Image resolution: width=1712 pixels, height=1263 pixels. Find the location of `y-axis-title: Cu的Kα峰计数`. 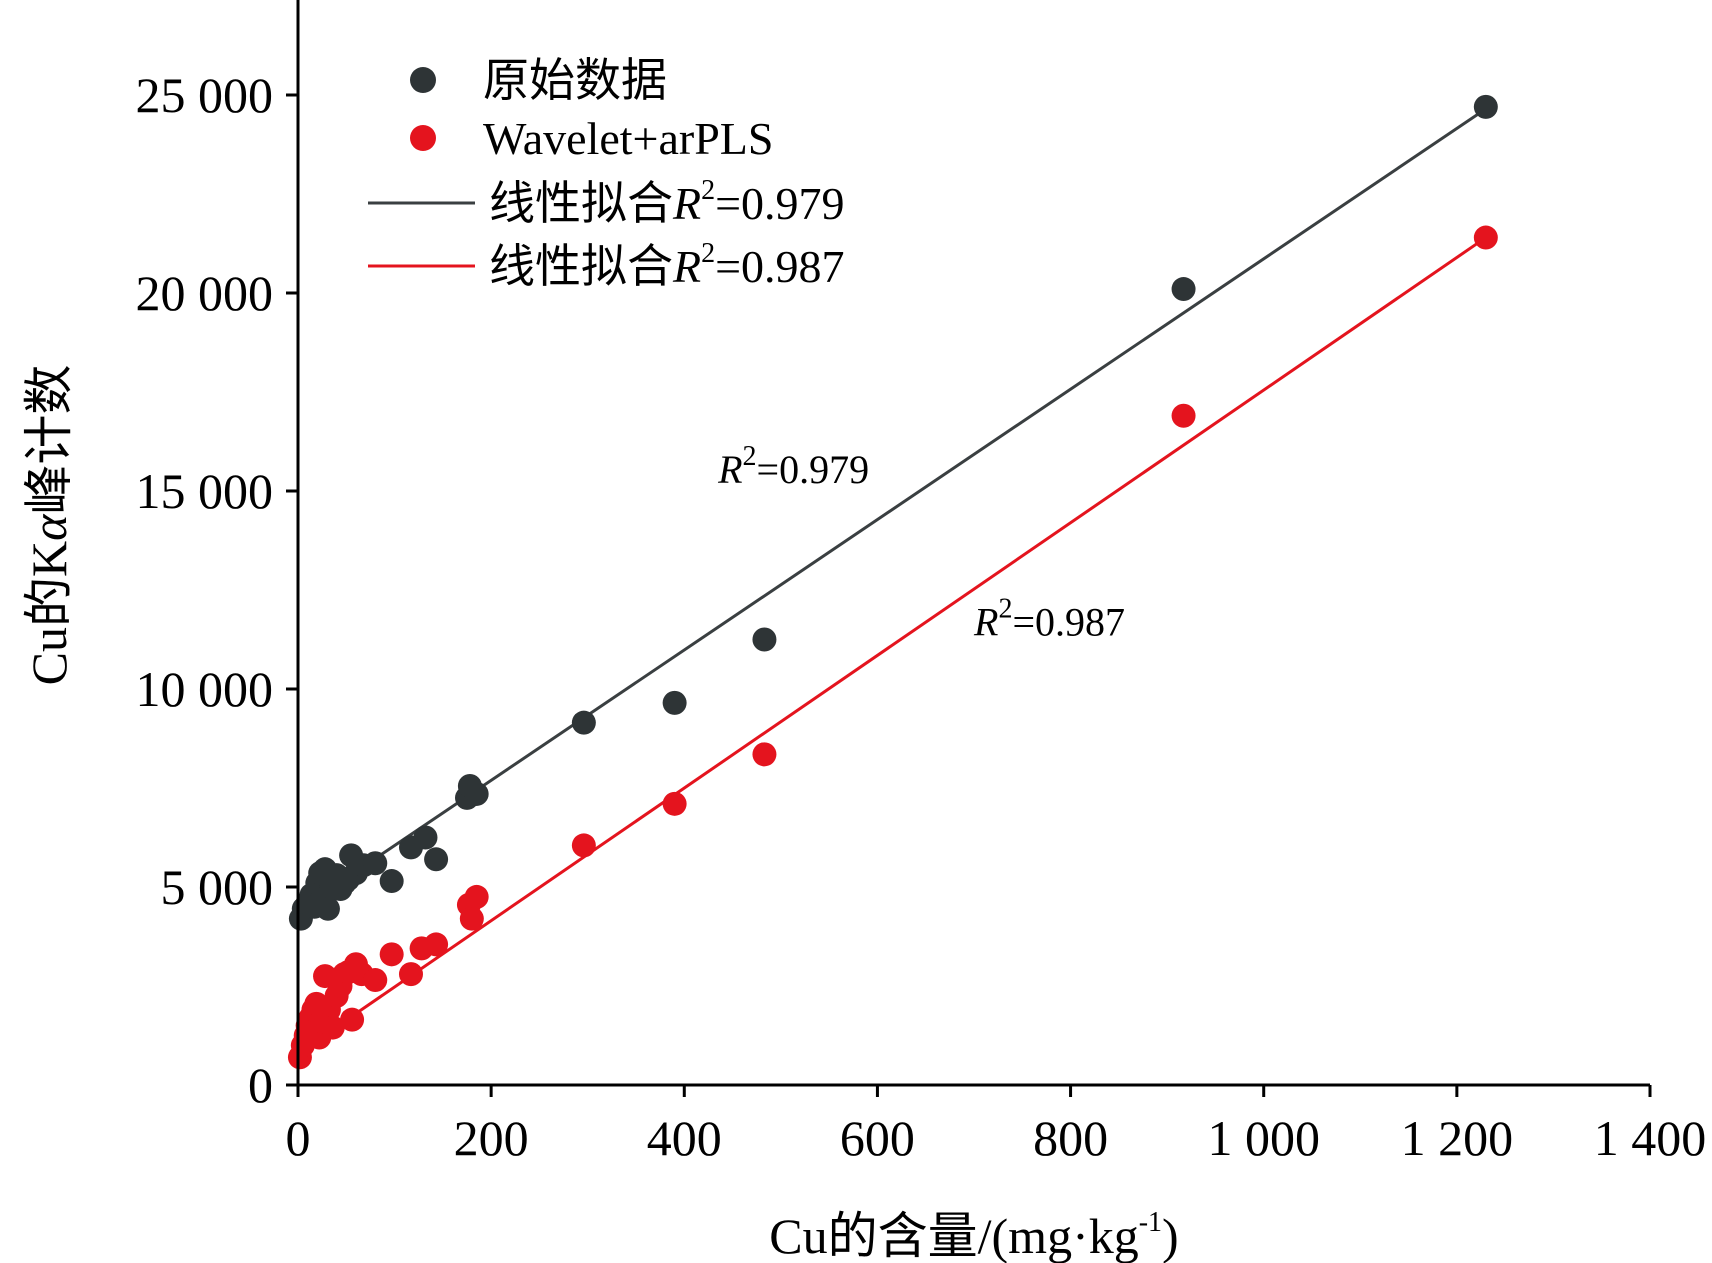

y-axis-title: Cu的Kα峰计数 is located at coordinates (49, 525).